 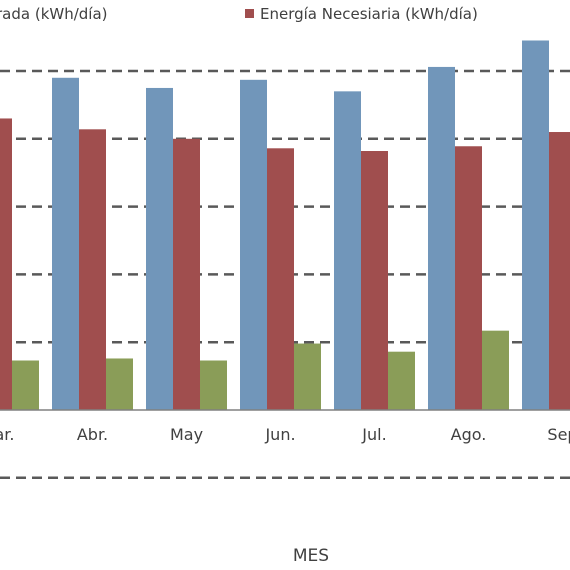 I want to click on legend-label-series-2: Energía Necesiaria (kWh/día), so click(x=369, y=14).